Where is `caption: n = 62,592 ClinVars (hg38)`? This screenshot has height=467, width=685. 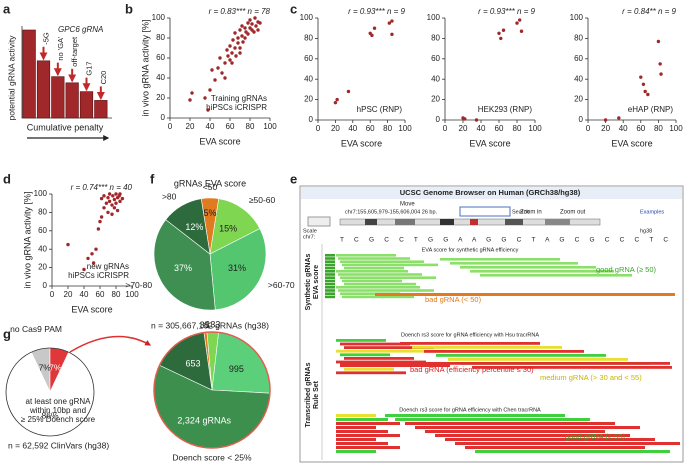
caption: n = 62,592 ClinVars (hg38) is located at coordinates (58, 445).